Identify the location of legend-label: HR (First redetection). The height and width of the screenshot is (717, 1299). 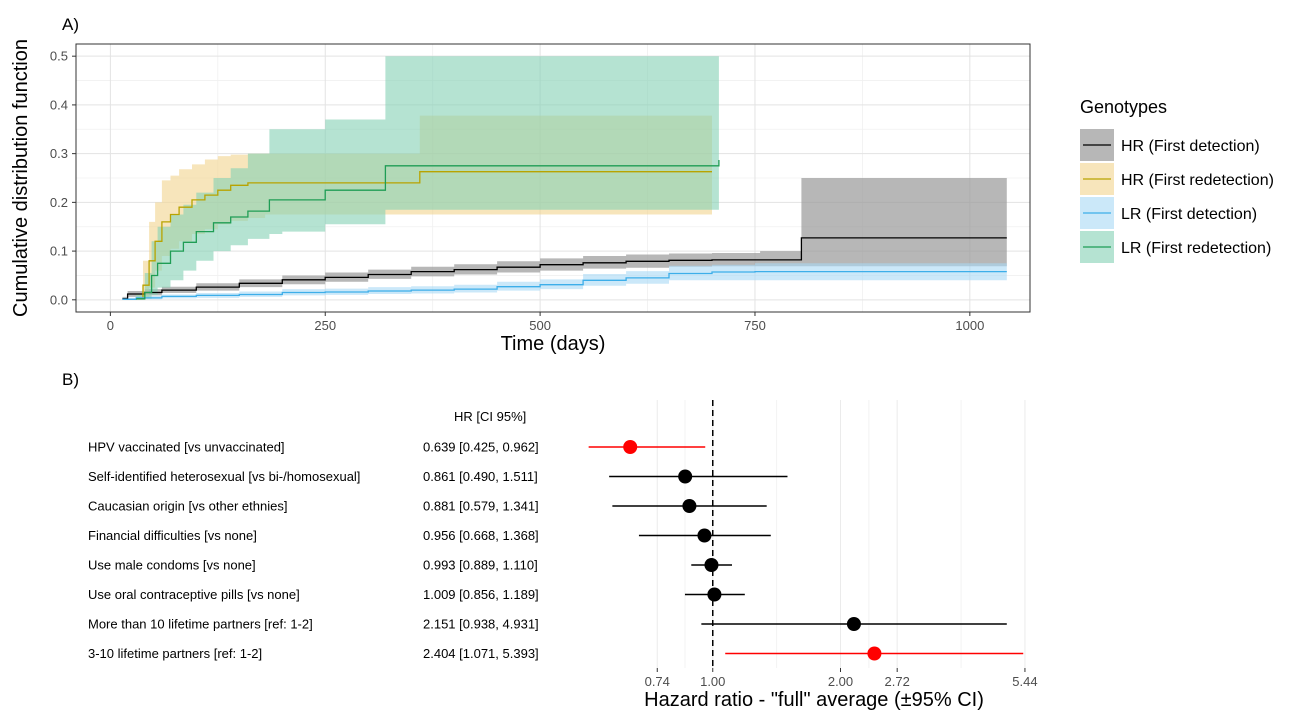
(1197, 180).